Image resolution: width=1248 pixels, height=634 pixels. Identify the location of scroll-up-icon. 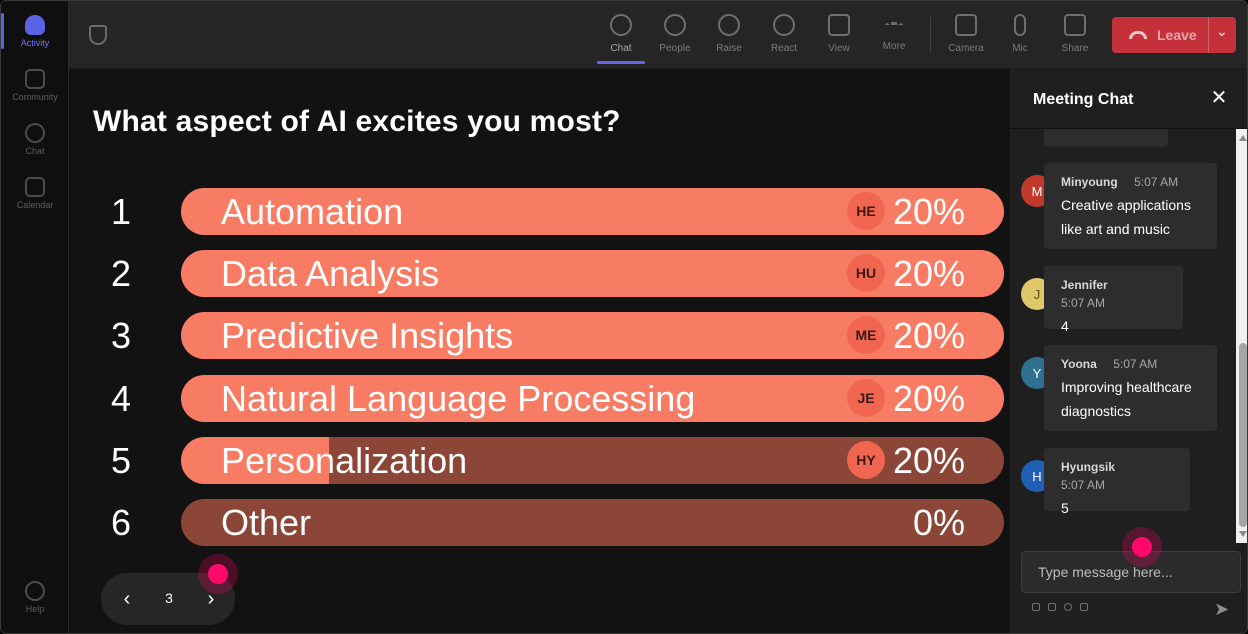
(1243, 138).